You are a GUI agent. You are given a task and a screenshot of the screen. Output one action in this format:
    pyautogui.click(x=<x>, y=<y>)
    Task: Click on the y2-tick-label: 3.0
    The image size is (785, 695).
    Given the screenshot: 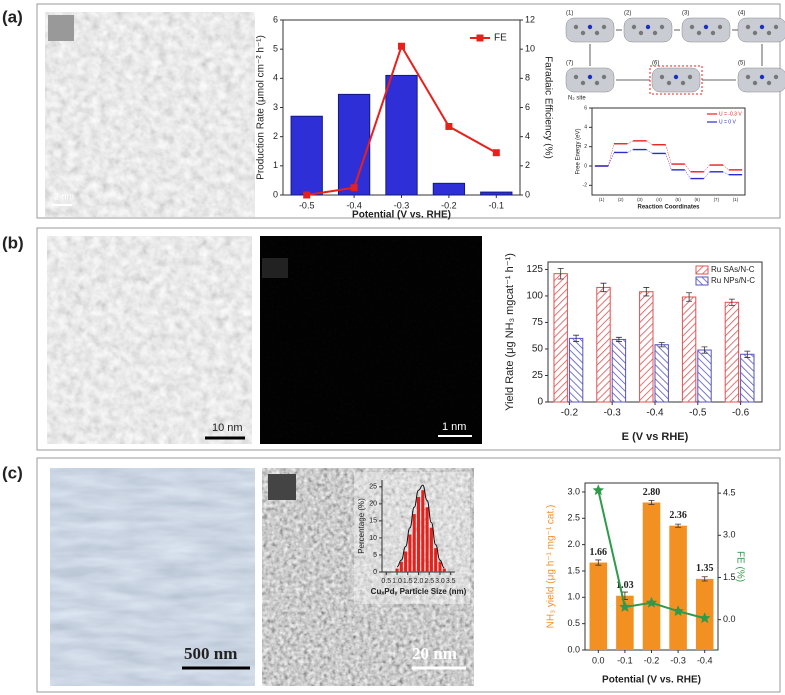 What is the action you would take?
    pyautogui.click(x=729, y=535)
    